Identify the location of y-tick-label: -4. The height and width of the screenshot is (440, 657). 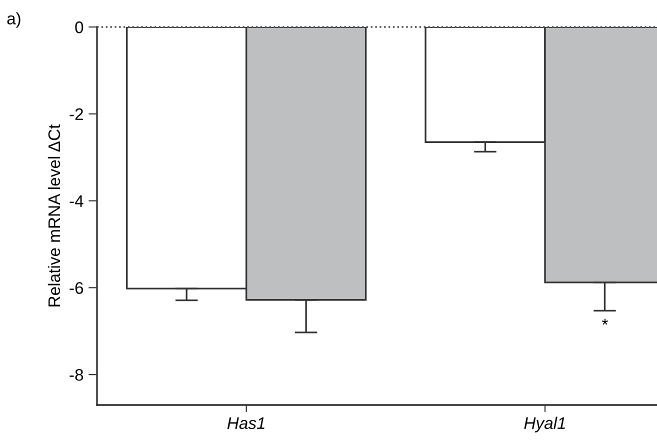
(77, 201).